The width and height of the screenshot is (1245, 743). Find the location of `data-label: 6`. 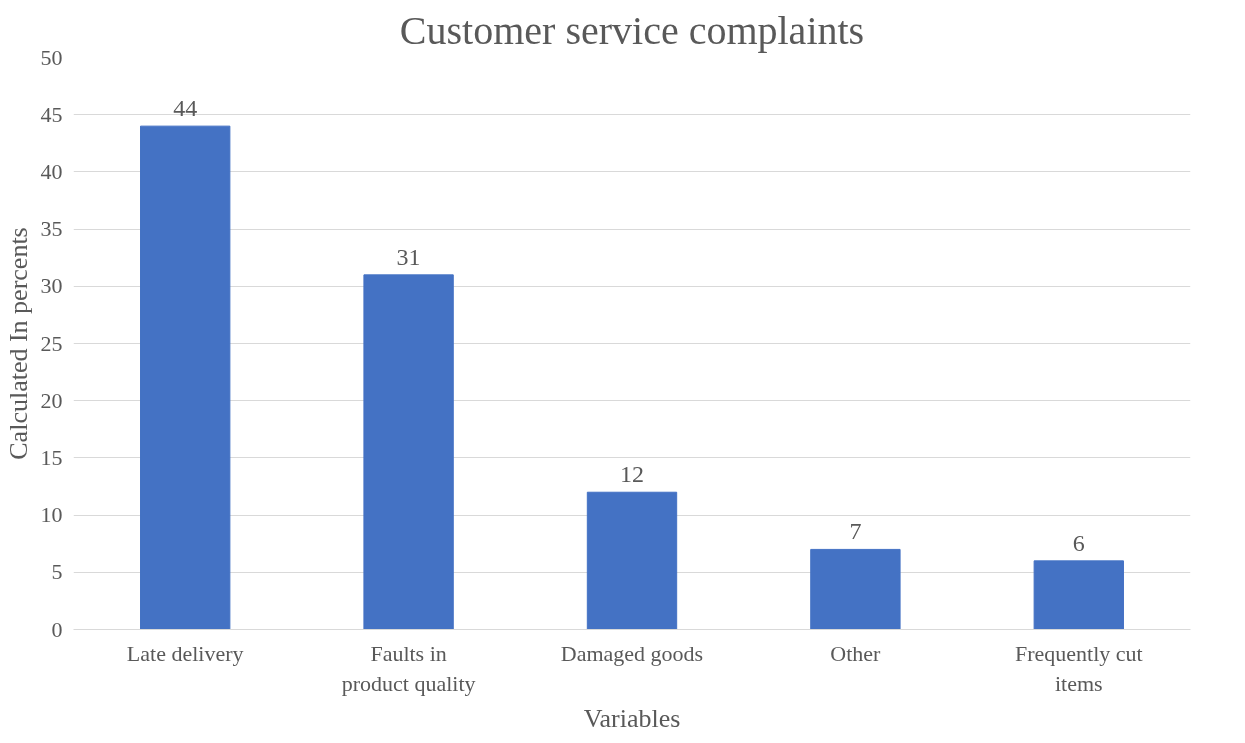

data-label: 6 is located at coordinates (1078, 542).